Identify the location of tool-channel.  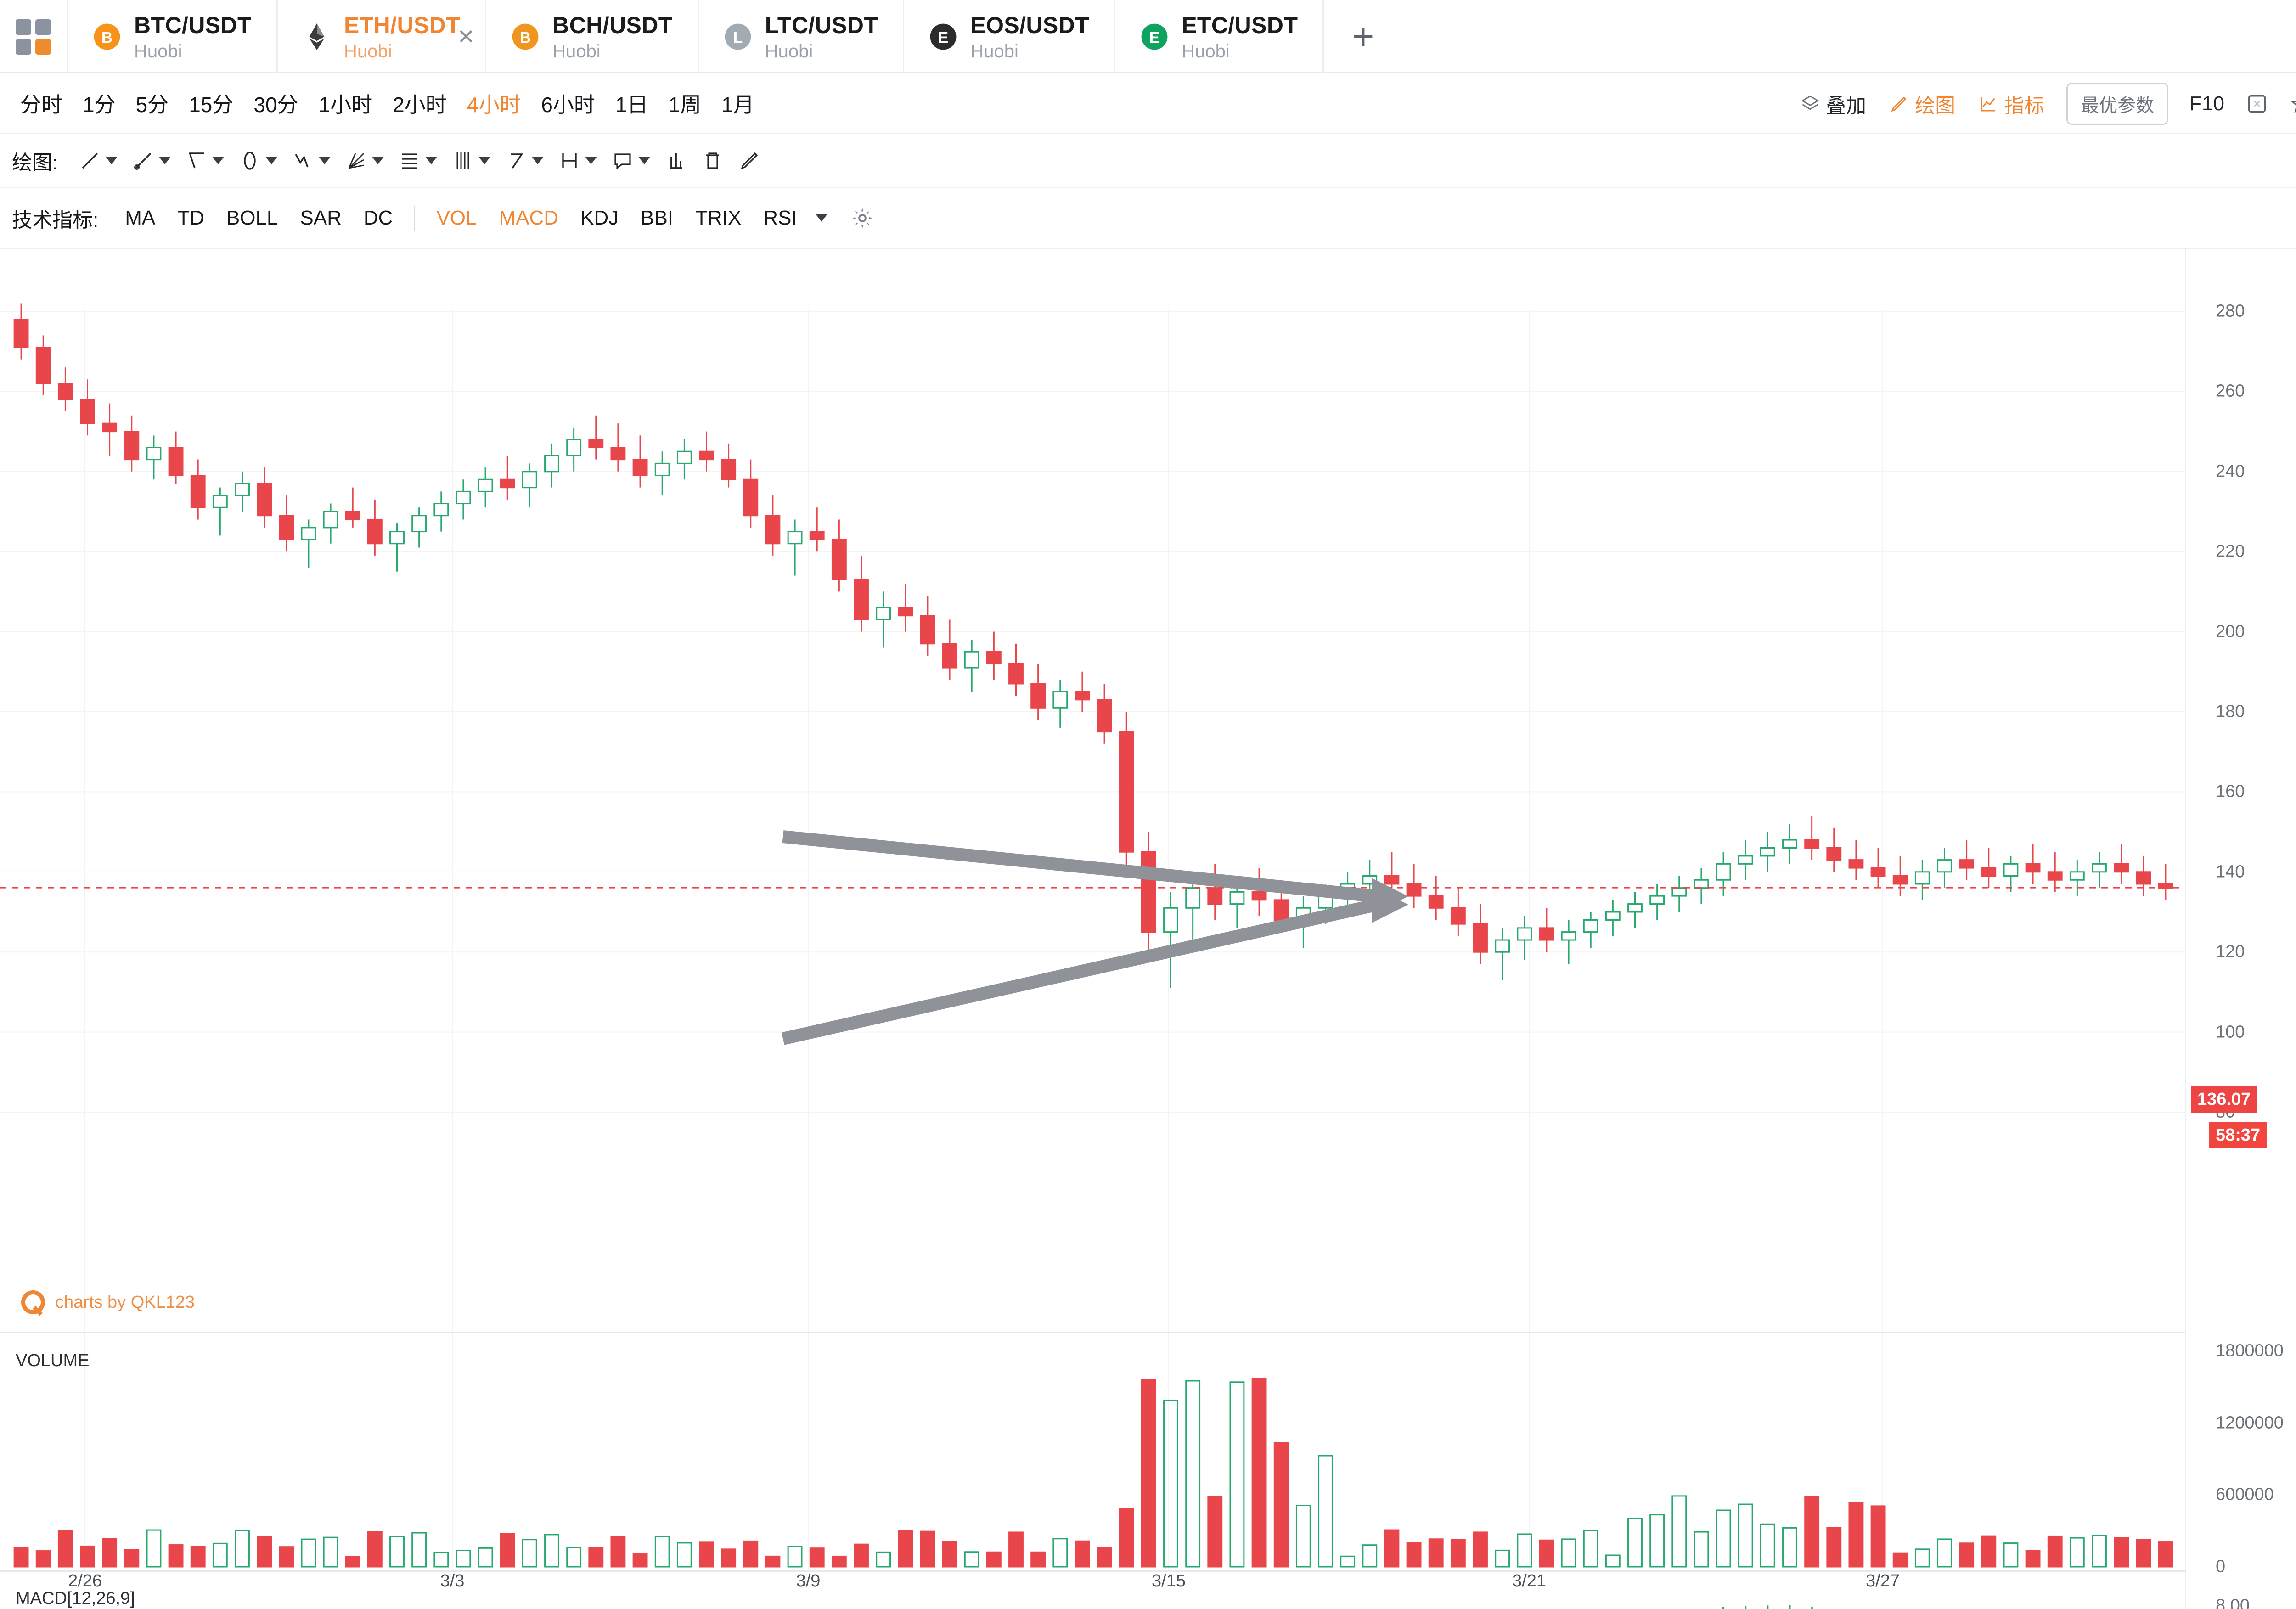
(204, 161).